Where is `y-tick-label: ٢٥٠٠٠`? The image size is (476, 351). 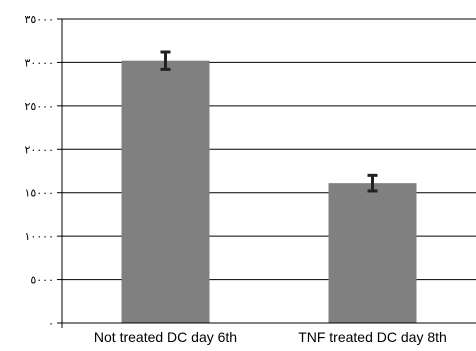
y-tick-label: ٢٥٠٠٠ is located at coordinates (39, 106).